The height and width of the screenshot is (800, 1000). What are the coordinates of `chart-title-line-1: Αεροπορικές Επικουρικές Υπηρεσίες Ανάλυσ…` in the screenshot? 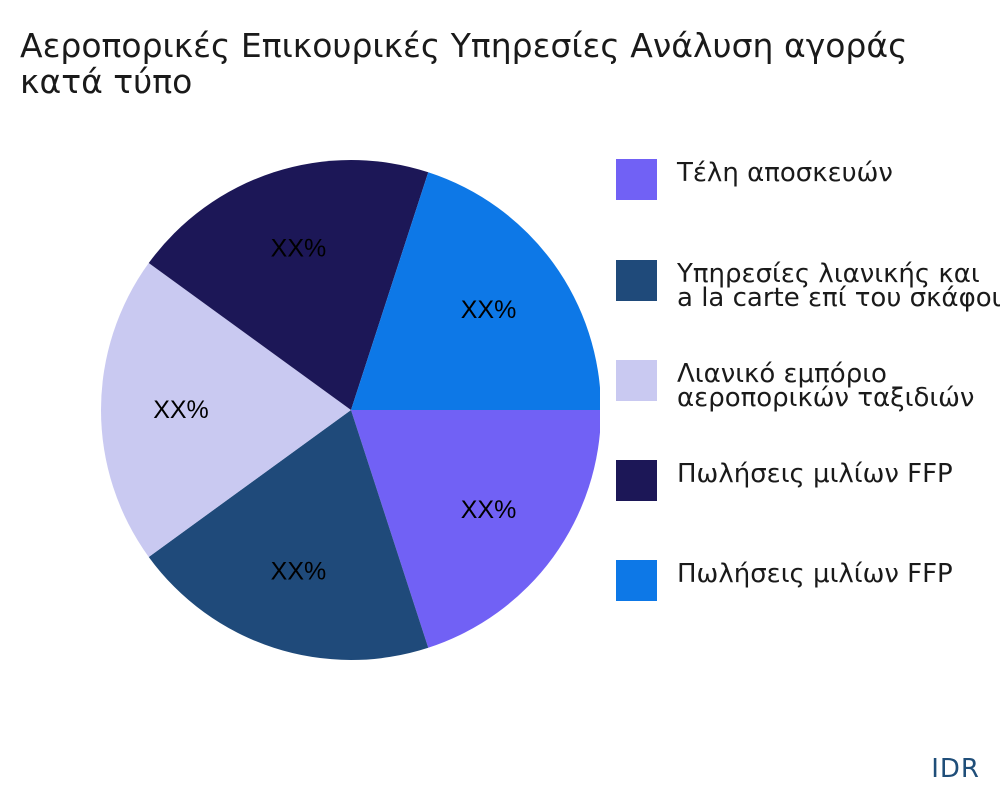 It's located at (464, 45).